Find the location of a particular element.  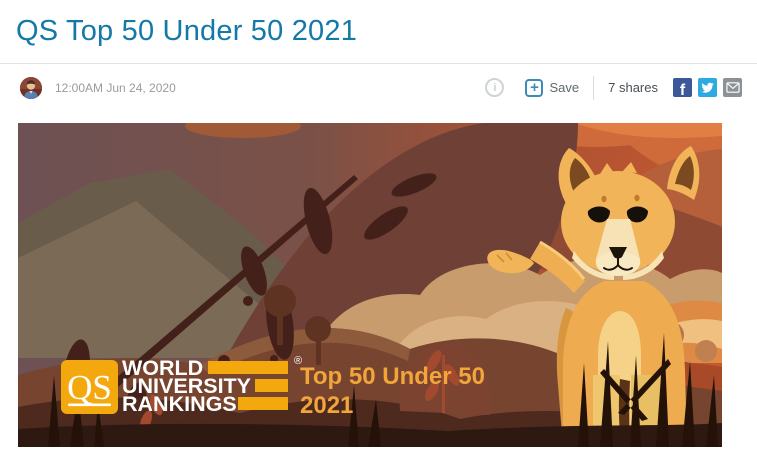

avatar-portrait is located at coordinates (31, 87).